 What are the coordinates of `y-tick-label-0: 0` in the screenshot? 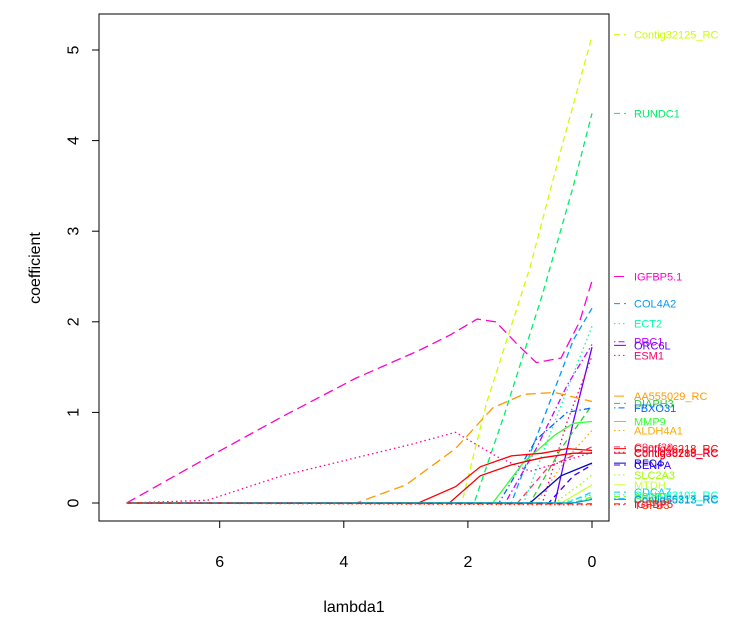 It's located at (74, 502).